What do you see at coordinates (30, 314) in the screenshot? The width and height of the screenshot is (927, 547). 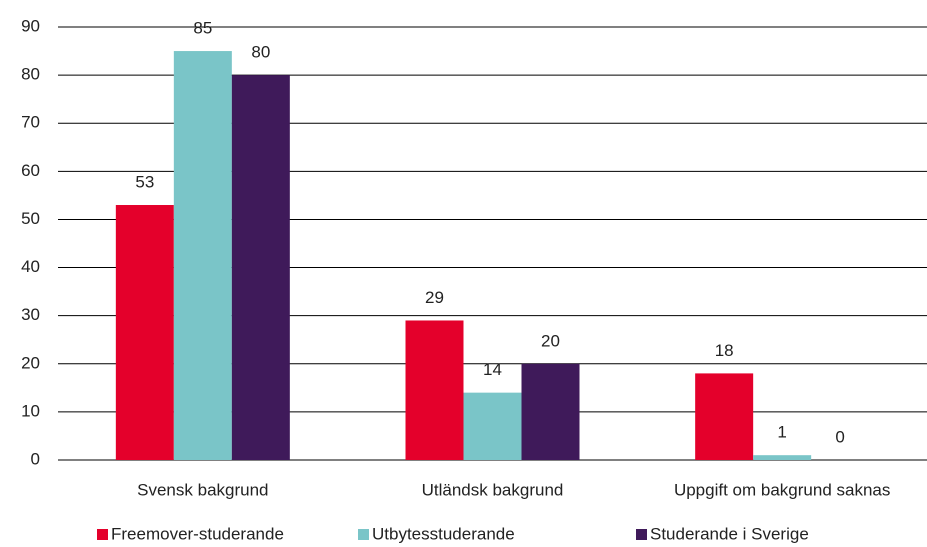 I see `y-tick-label: 30` at bounding box center [30, 314].